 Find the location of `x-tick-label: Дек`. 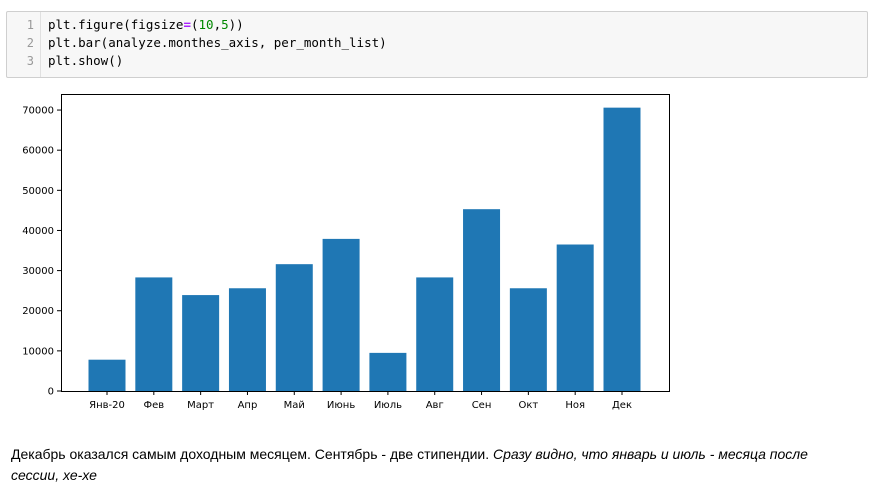

x-tick-label: Дек is located at coordinates (622, 405).